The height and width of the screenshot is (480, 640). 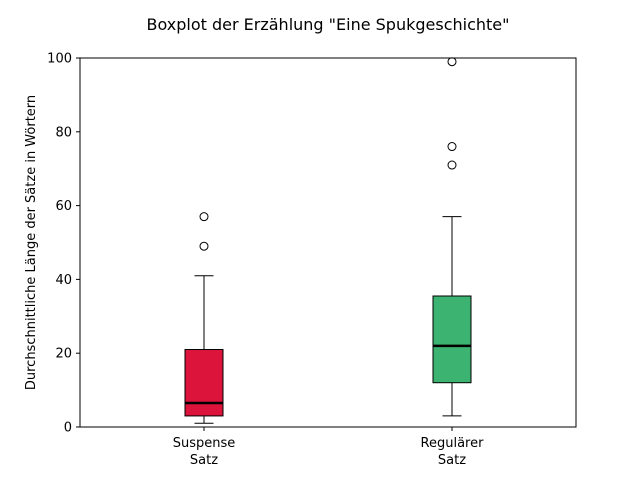 I want to click on x-tick-label: Regulärer, so click(x=453, y=443).